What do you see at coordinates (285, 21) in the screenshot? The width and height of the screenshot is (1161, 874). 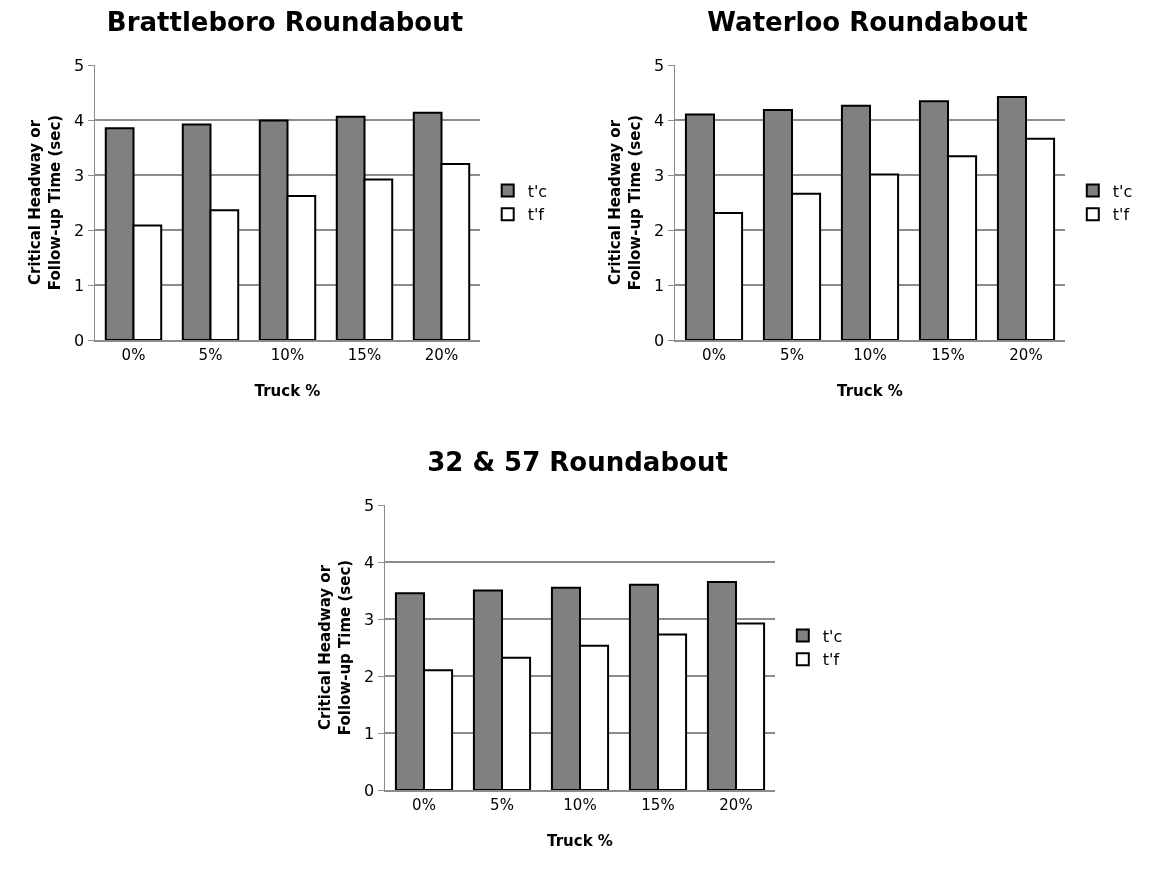 I see `chart-title: Brattleboro Roundabout` at bounding box center [285, 21].